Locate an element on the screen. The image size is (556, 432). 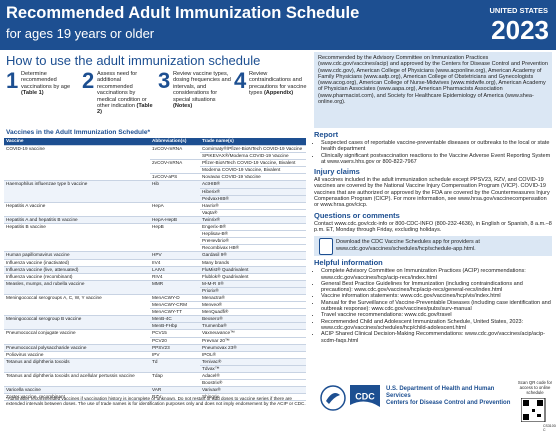
trade-name: Bexsero® is located at coordinates (253, 319).